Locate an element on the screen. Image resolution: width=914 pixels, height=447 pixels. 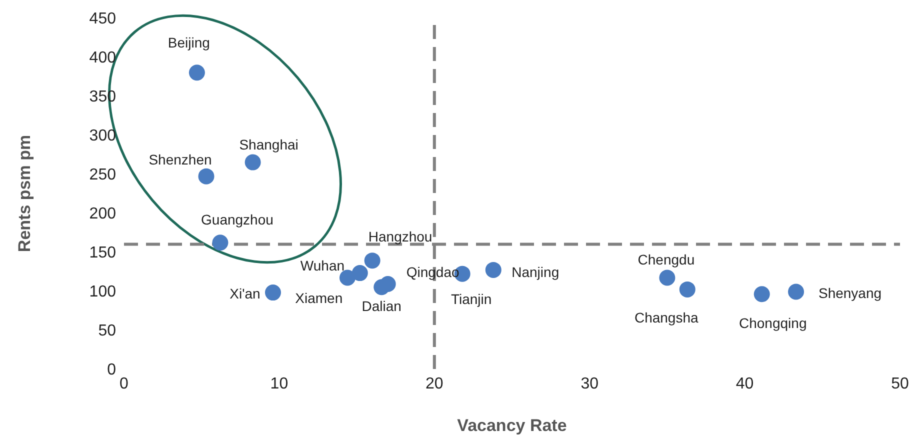
annotation: Wuhan is located at coordinates (322, 266).